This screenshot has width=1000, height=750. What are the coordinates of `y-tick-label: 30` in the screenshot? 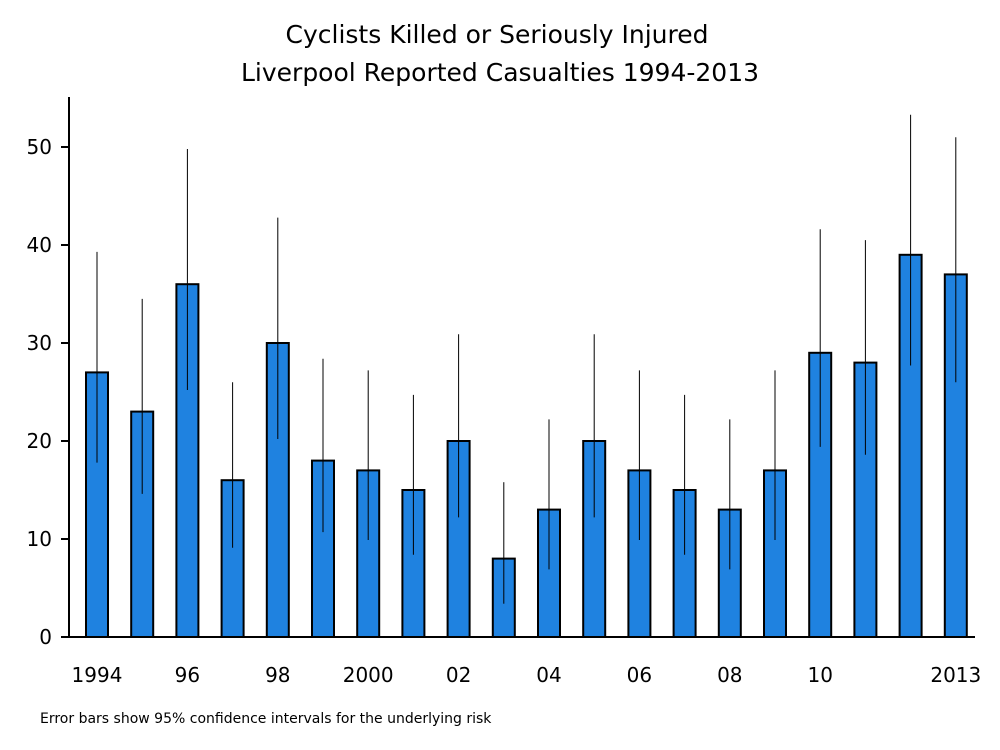 It's located at (39, 343).